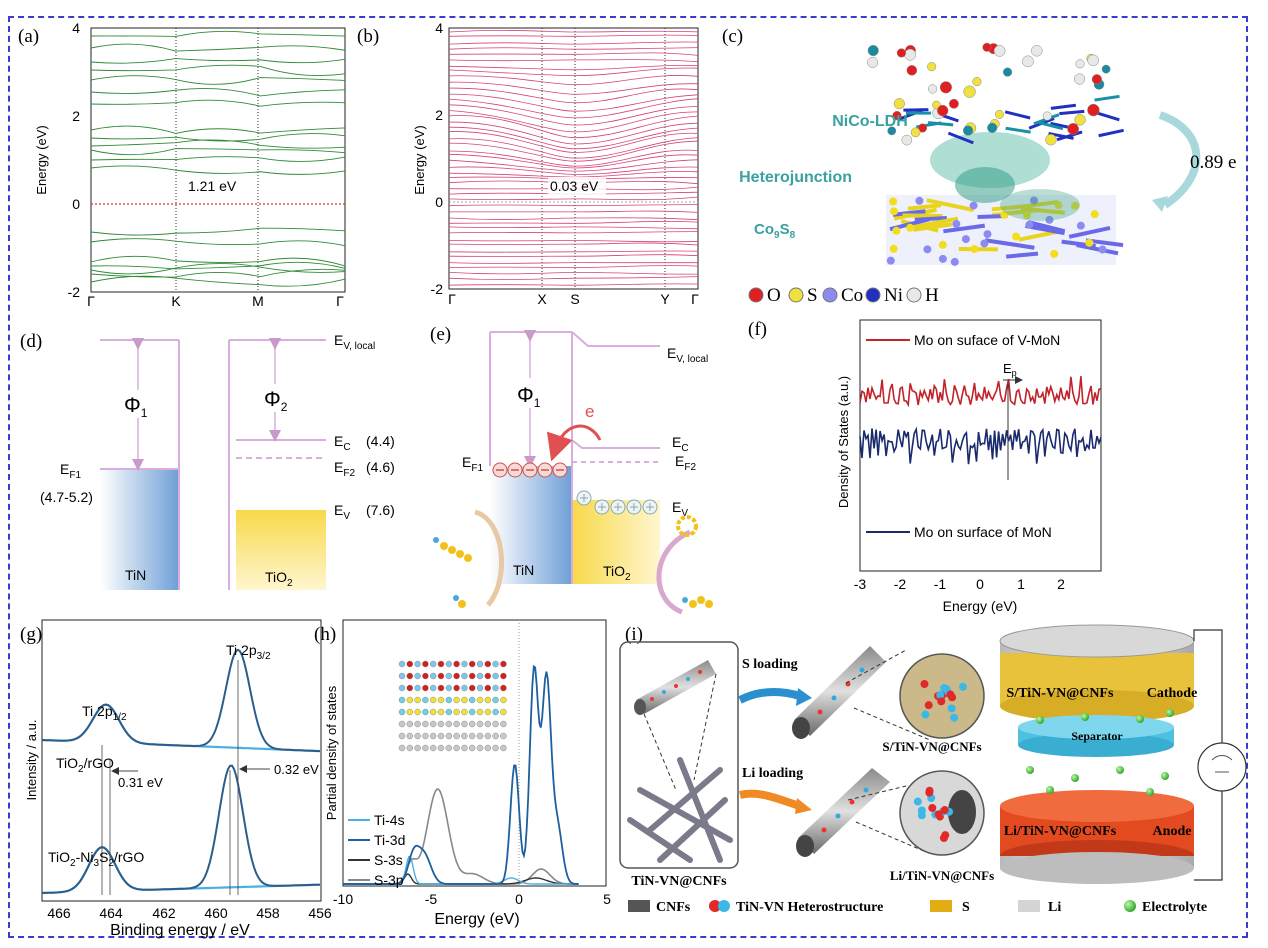 This screenshot has height=948, width=1268. Describe the element at coordinates (809, 907) in the screenshot. I see `svg-text: TiN-VN Heterostructure` at that location.